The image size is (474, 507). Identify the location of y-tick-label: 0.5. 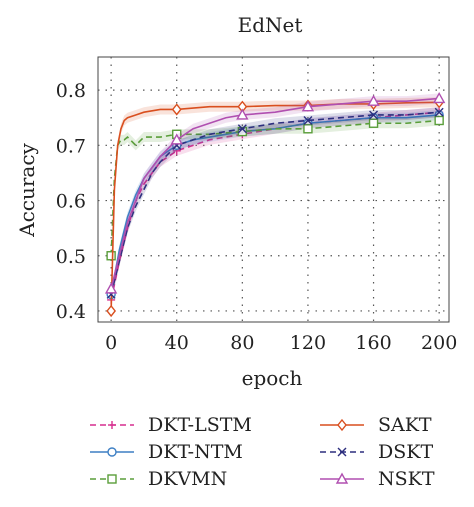
(71, 257).